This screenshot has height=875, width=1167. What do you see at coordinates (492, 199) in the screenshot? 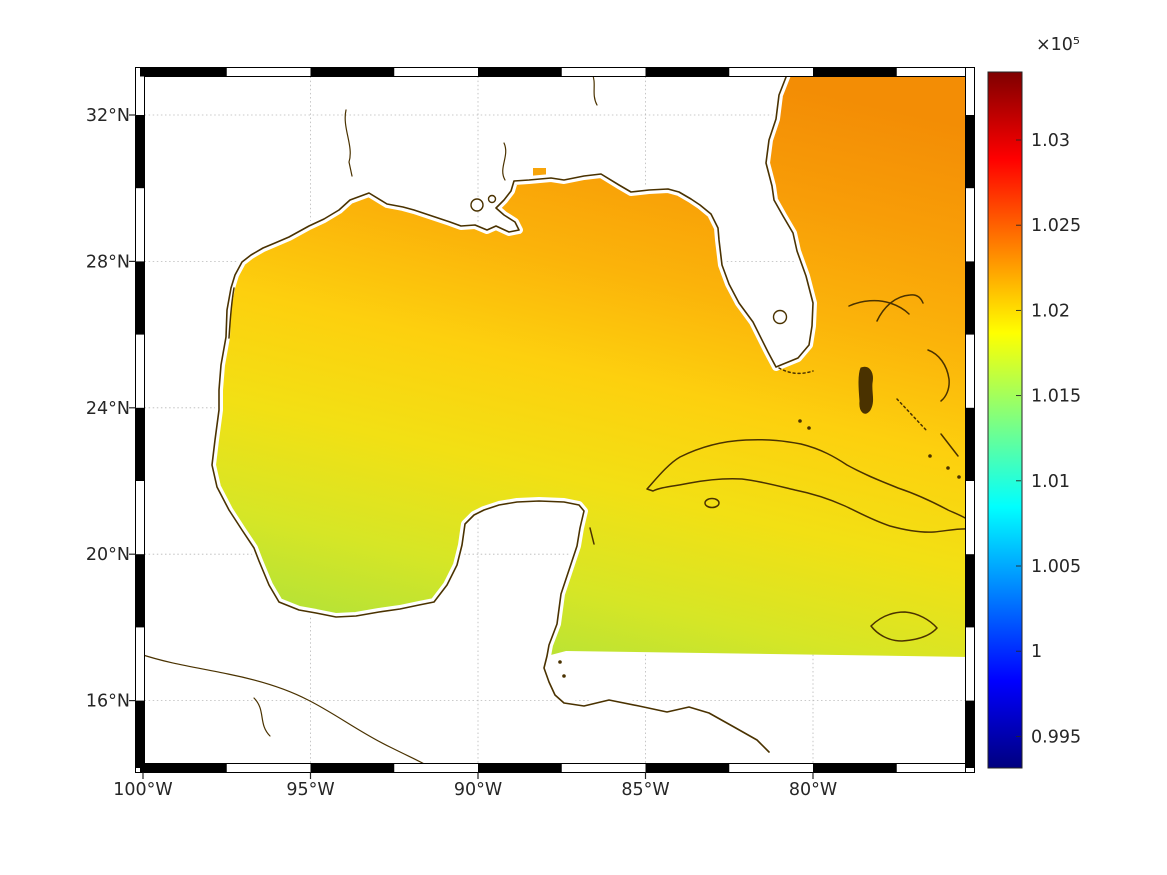
I see `lake-maurepas` at bounding box center [492, 199].